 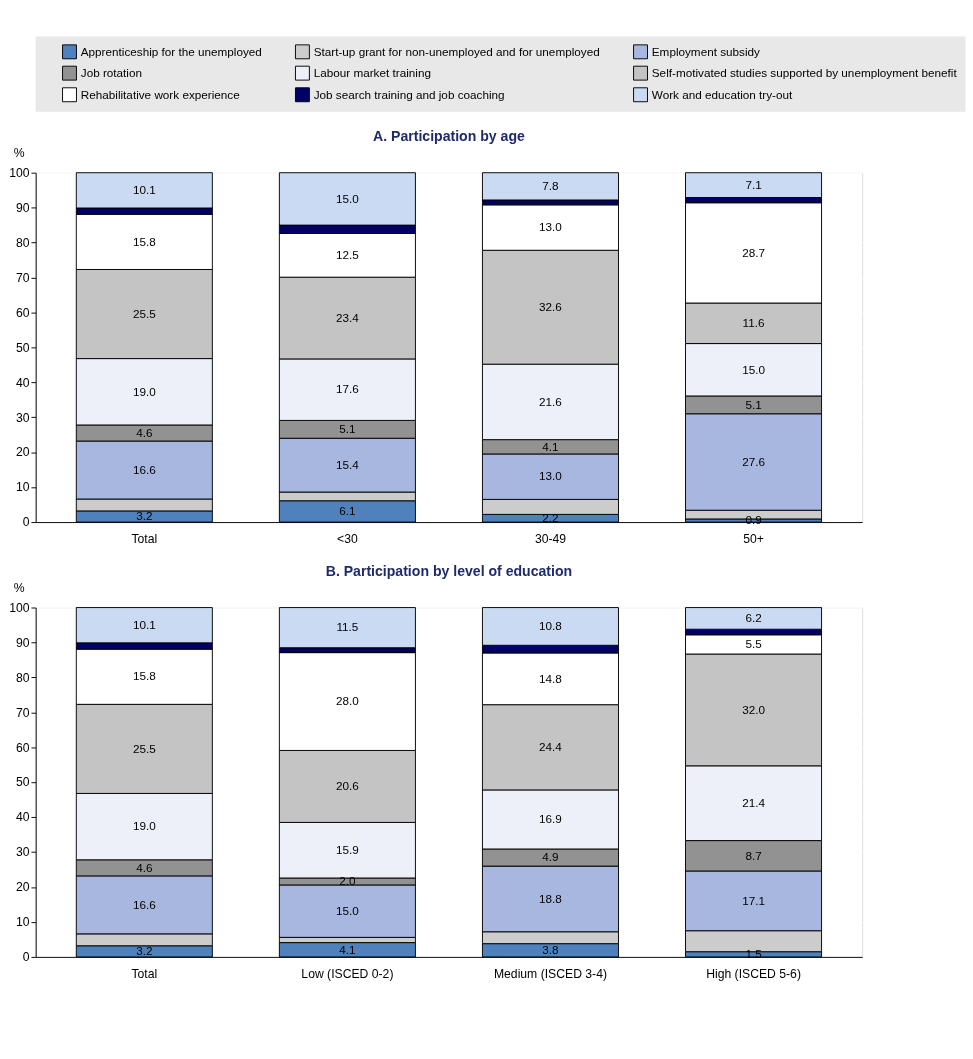 I want to click on x-tick-label: <30, so click(x=347, y=539).